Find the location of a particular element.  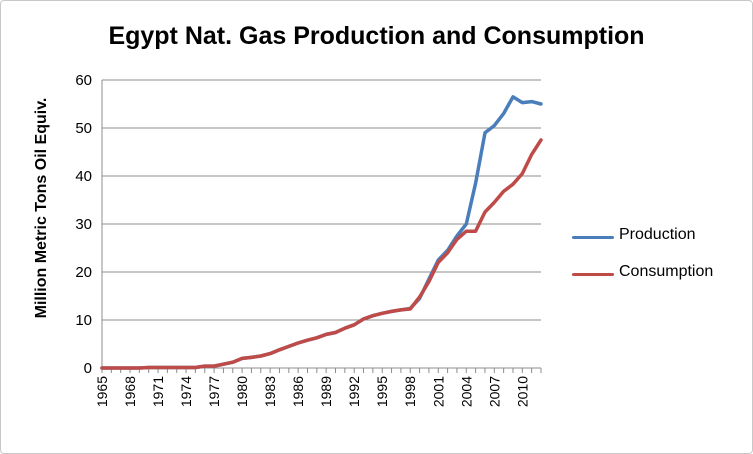

x-tick-label: 1992 is located at coordinates (354, 391).